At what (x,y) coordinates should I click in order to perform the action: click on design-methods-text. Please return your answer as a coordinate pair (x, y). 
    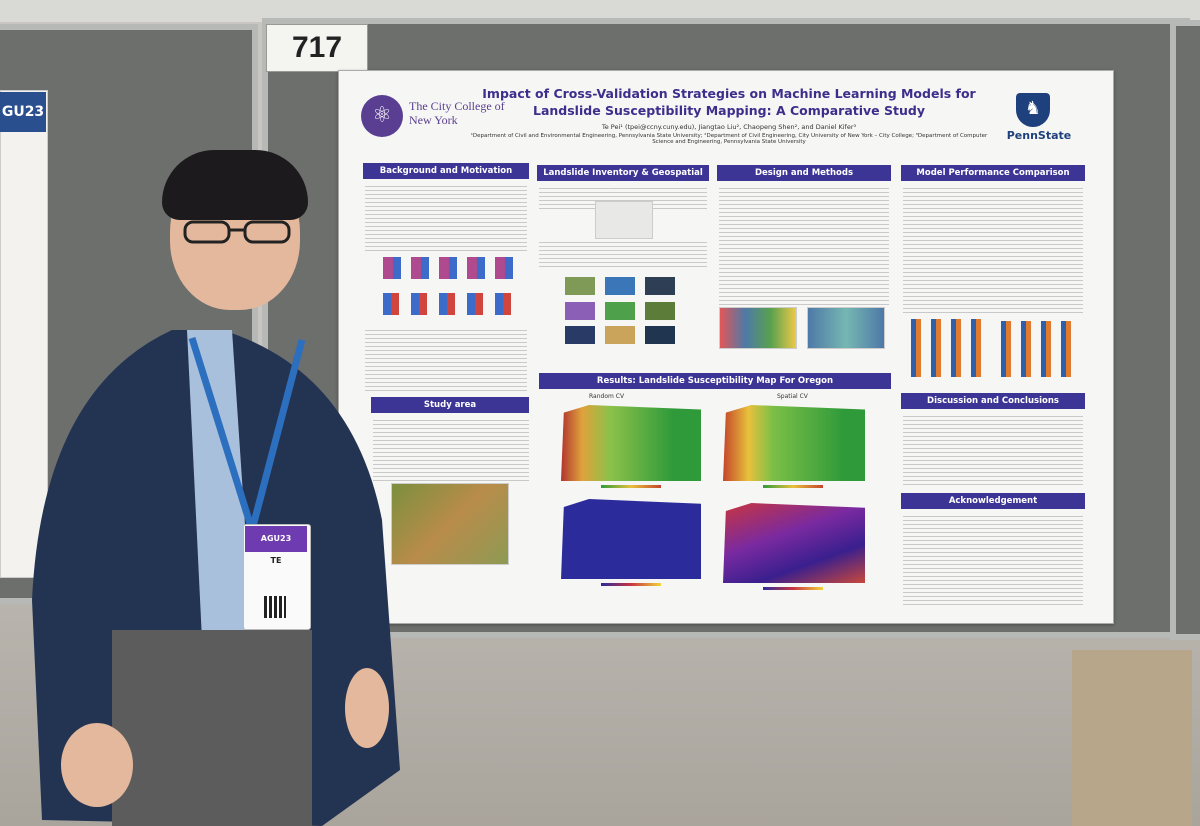
    Looking at the image, I should click on (804, 245).